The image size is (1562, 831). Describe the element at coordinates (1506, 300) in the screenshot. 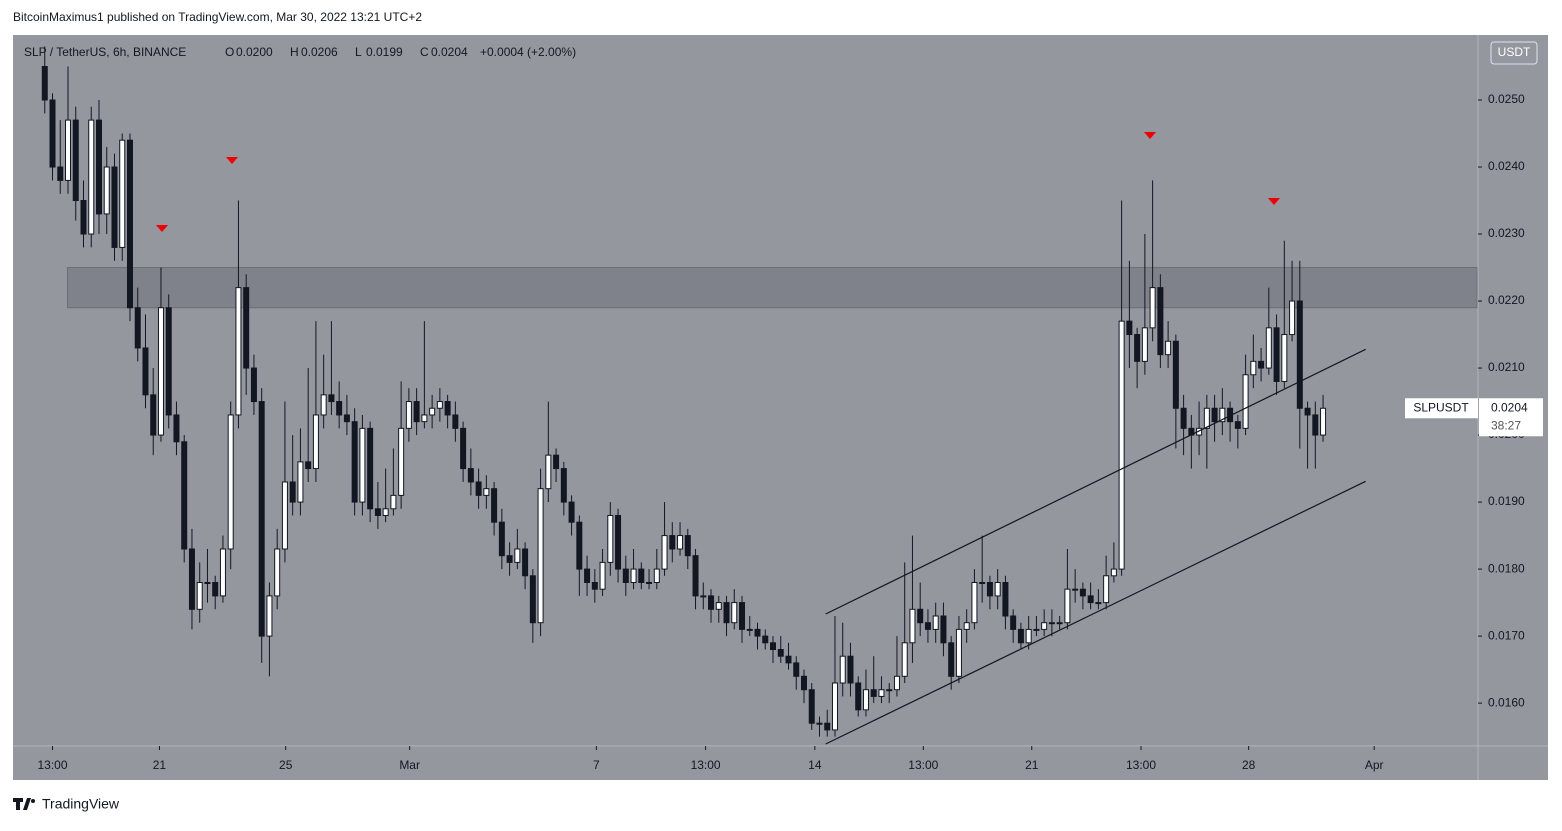

I see `y-tick-label: 0.0220` at that location.